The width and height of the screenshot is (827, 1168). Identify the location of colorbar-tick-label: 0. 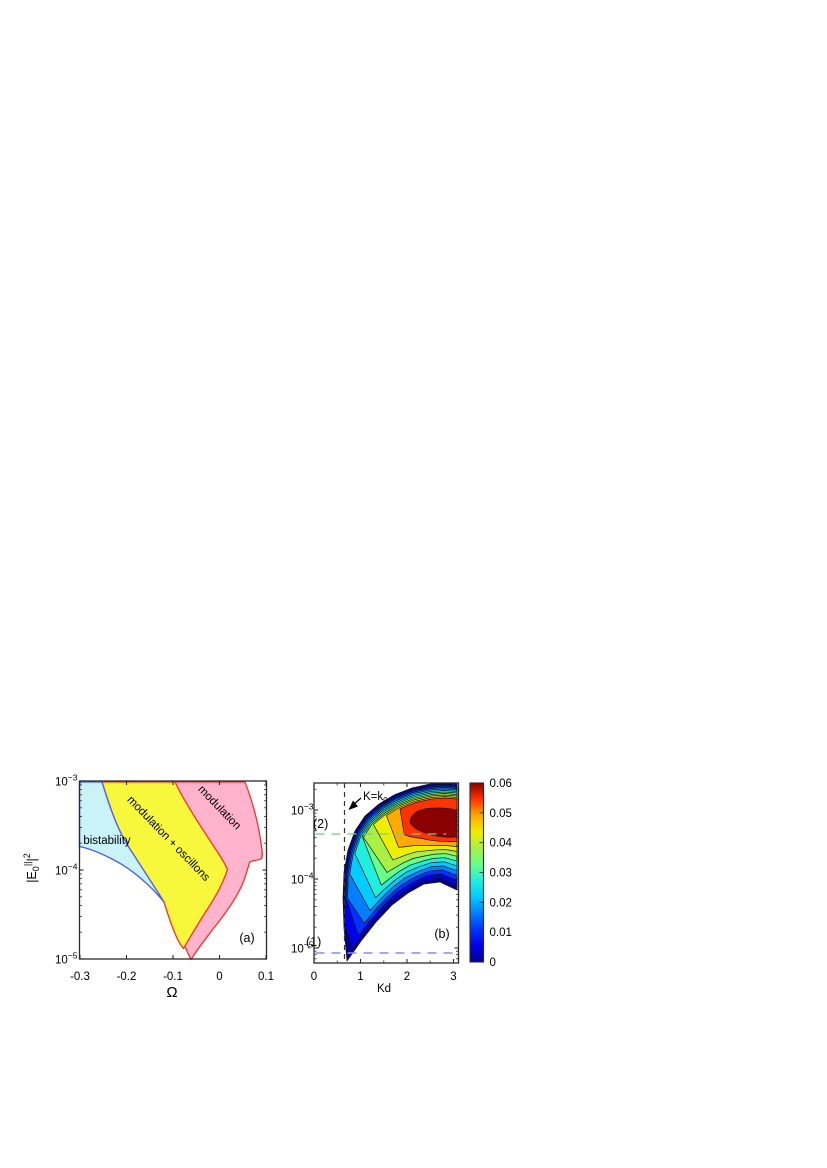
(493, 963).